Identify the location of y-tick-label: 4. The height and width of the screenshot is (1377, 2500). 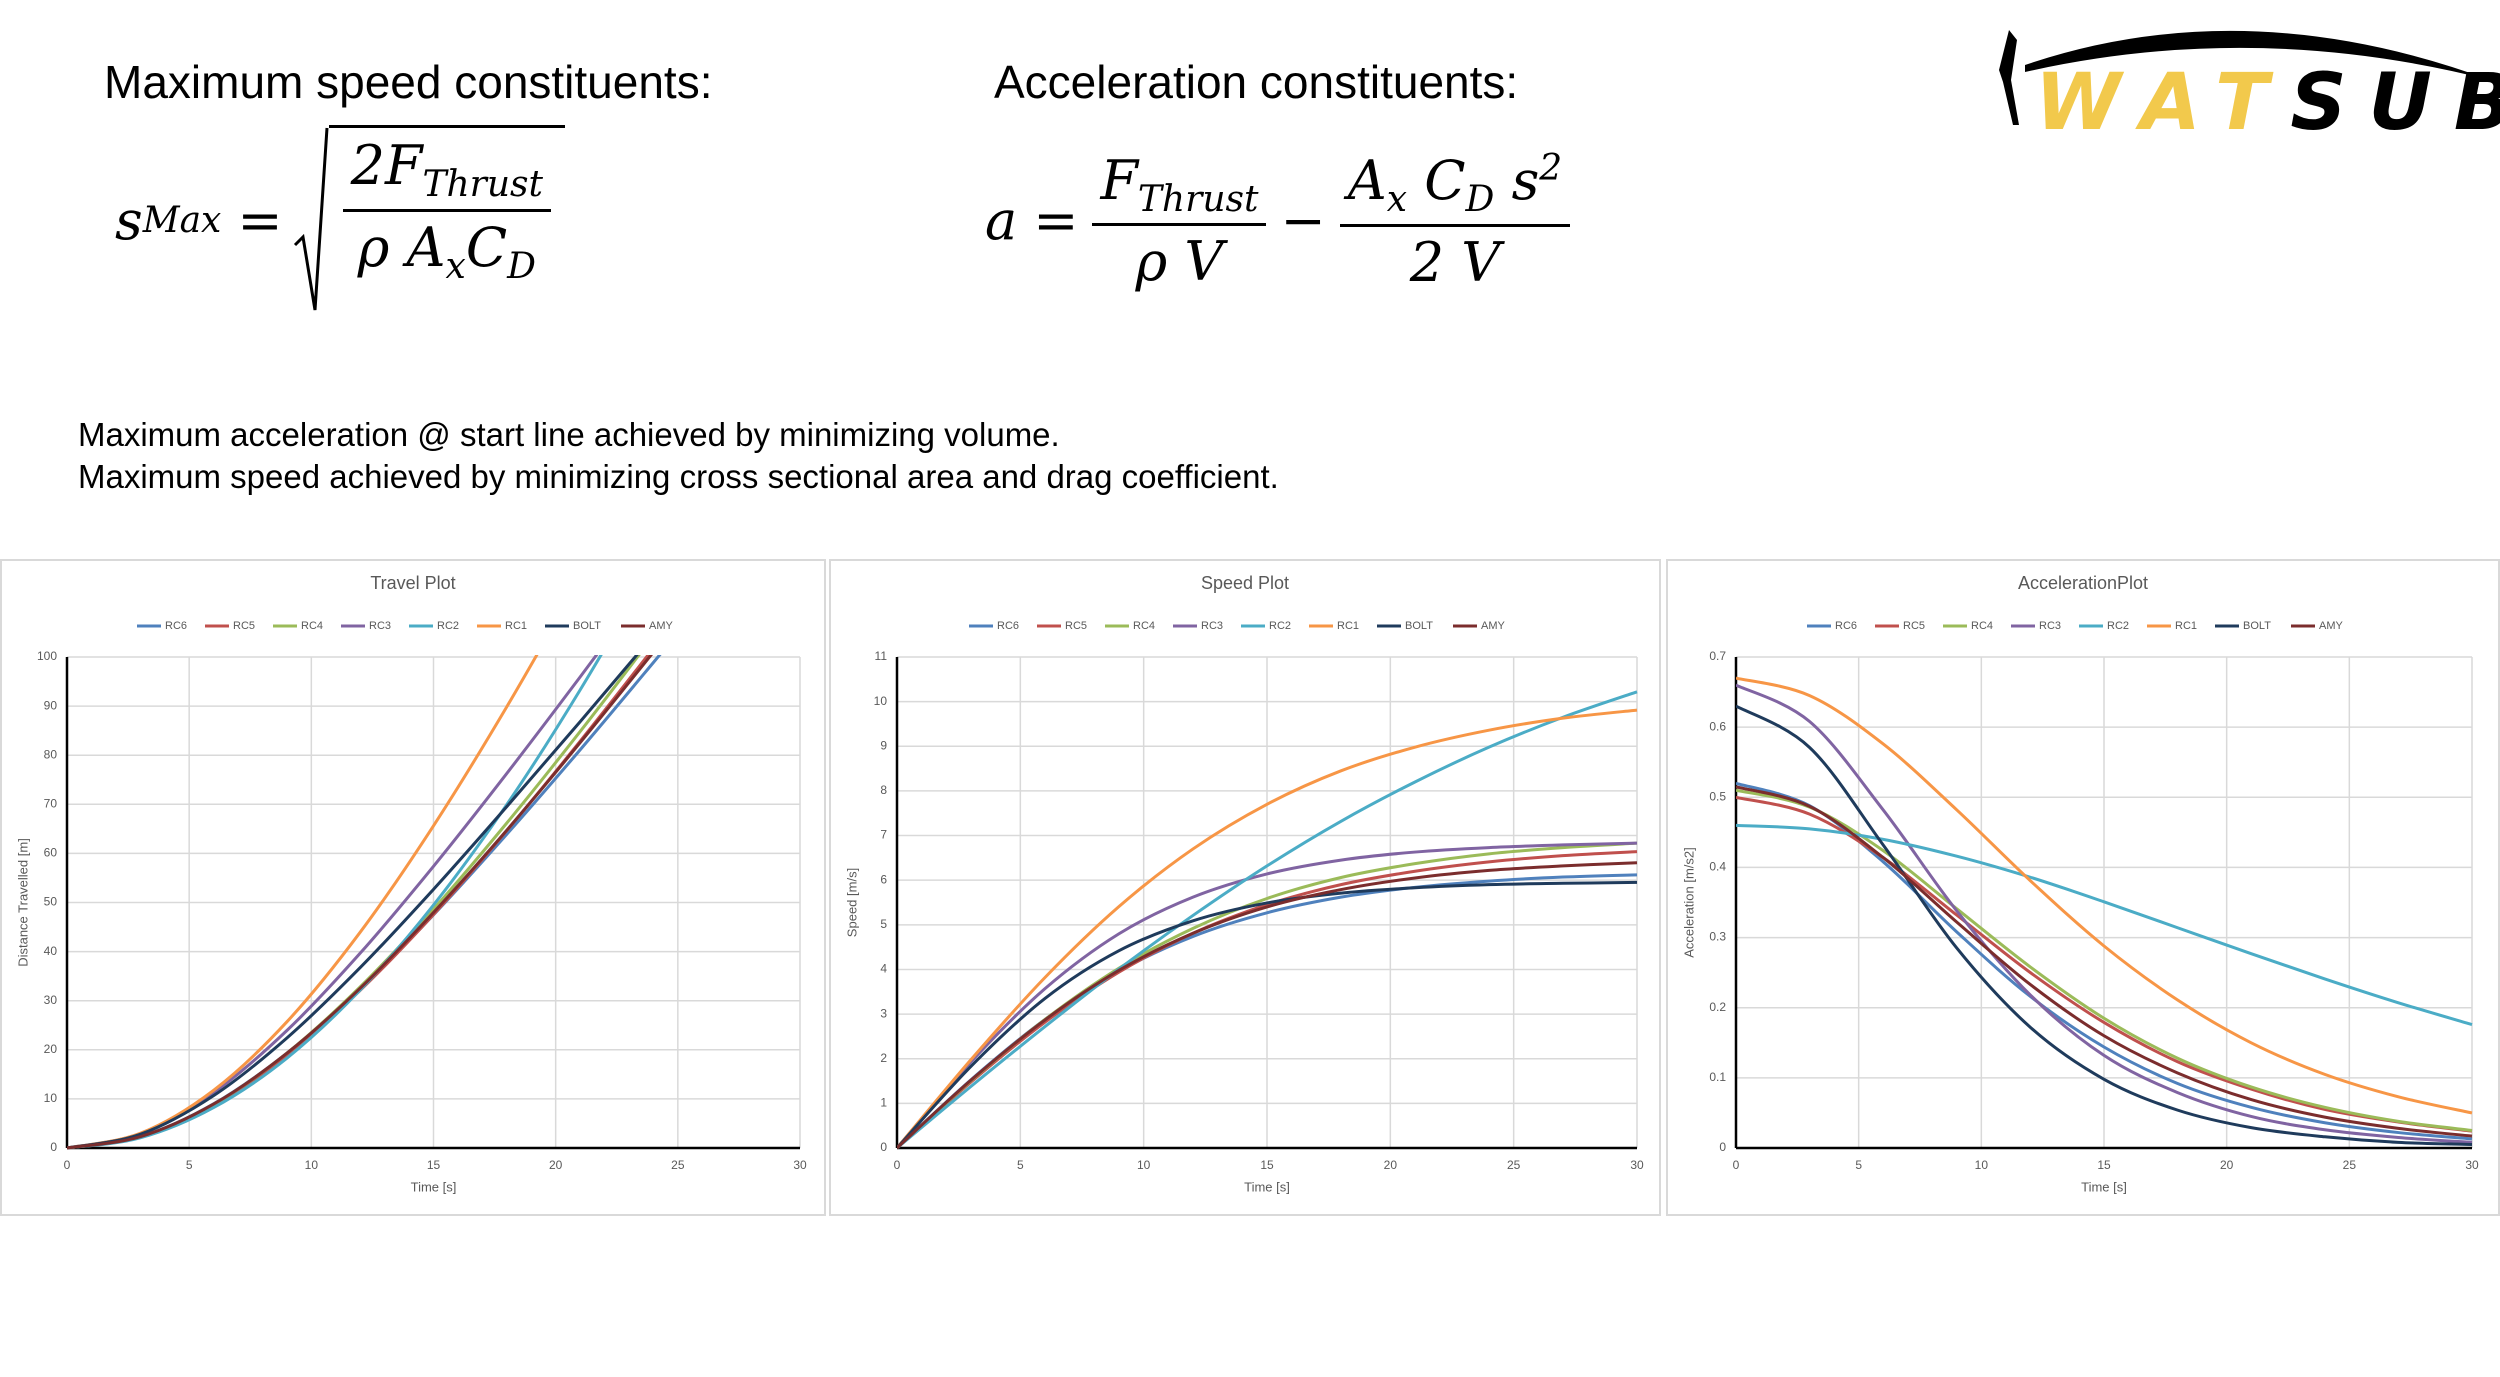
(883, 969).